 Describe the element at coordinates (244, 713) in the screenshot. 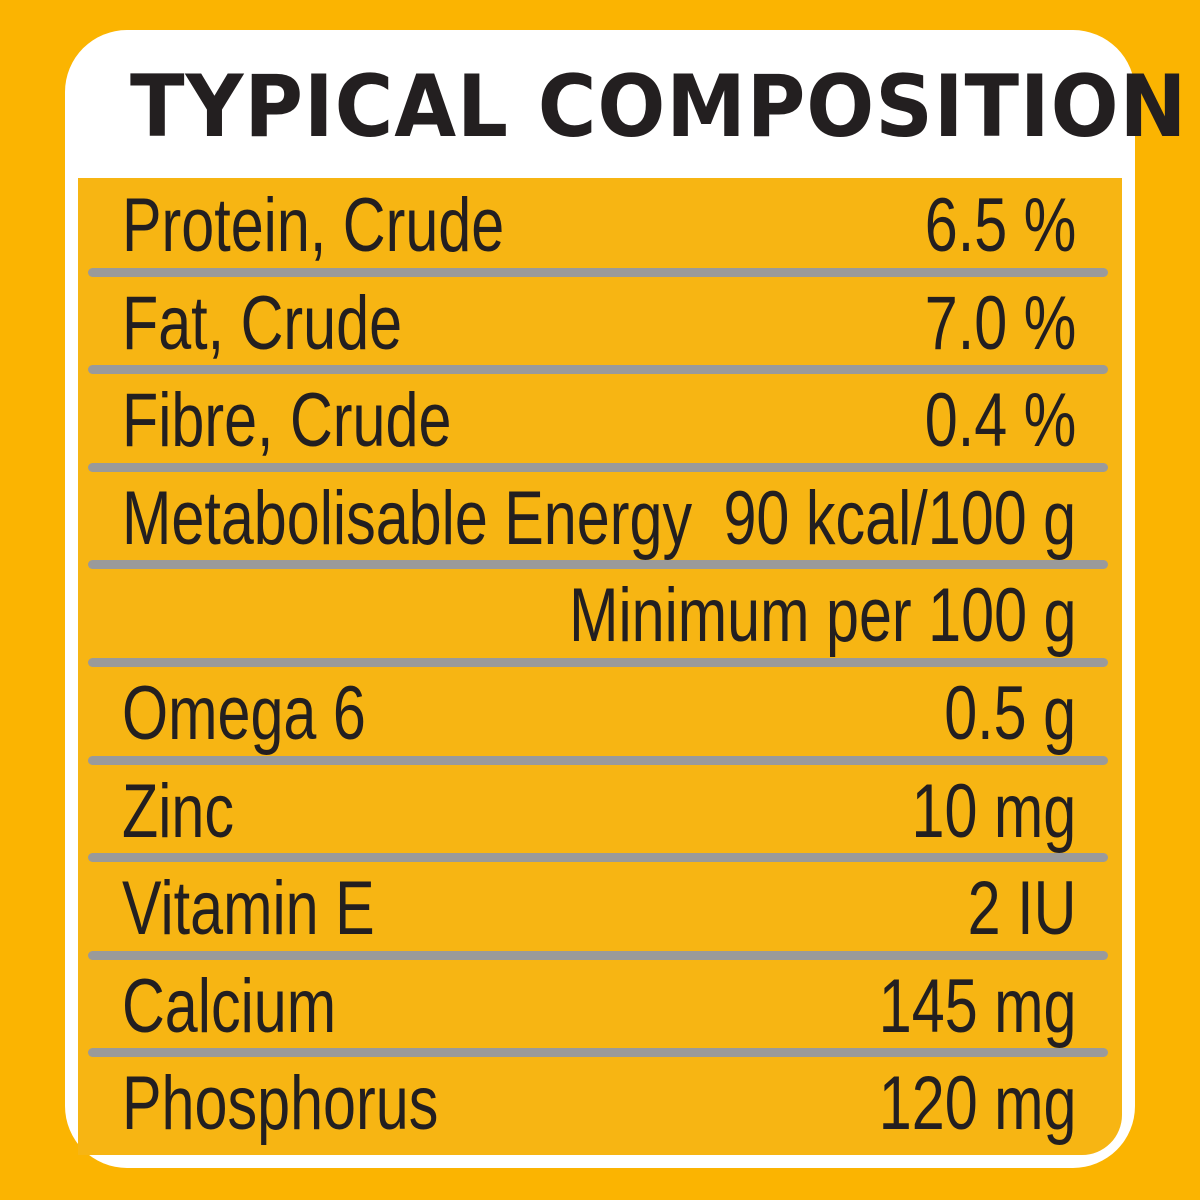

I see `row-label: Omega 6` at that location.